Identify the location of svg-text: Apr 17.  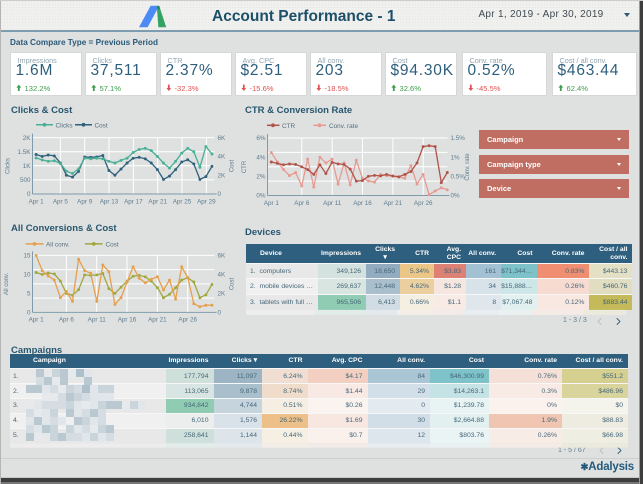
(133, 202).